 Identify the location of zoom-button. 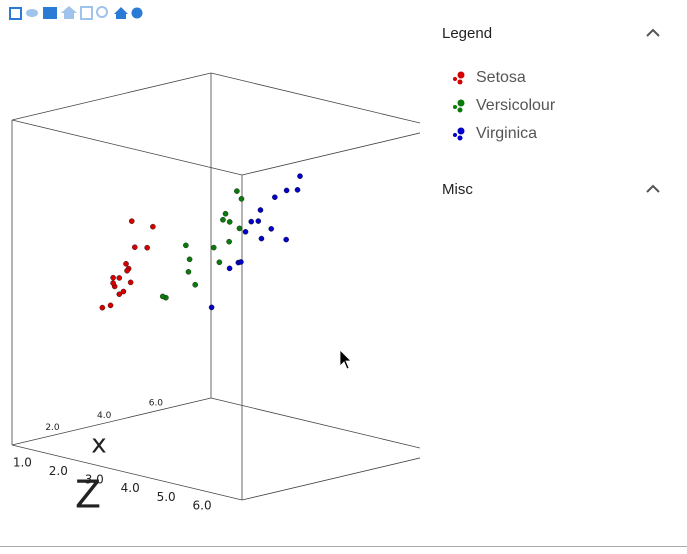
(102, 12).